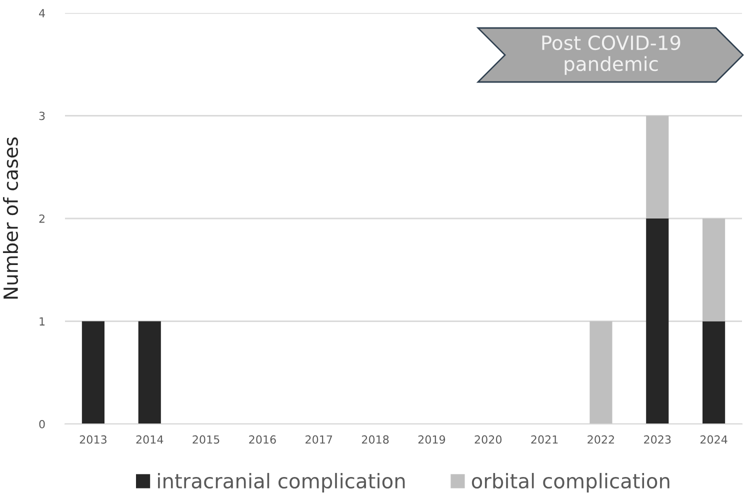  I want to click on y-tick-label: 3, so click(42, 116).